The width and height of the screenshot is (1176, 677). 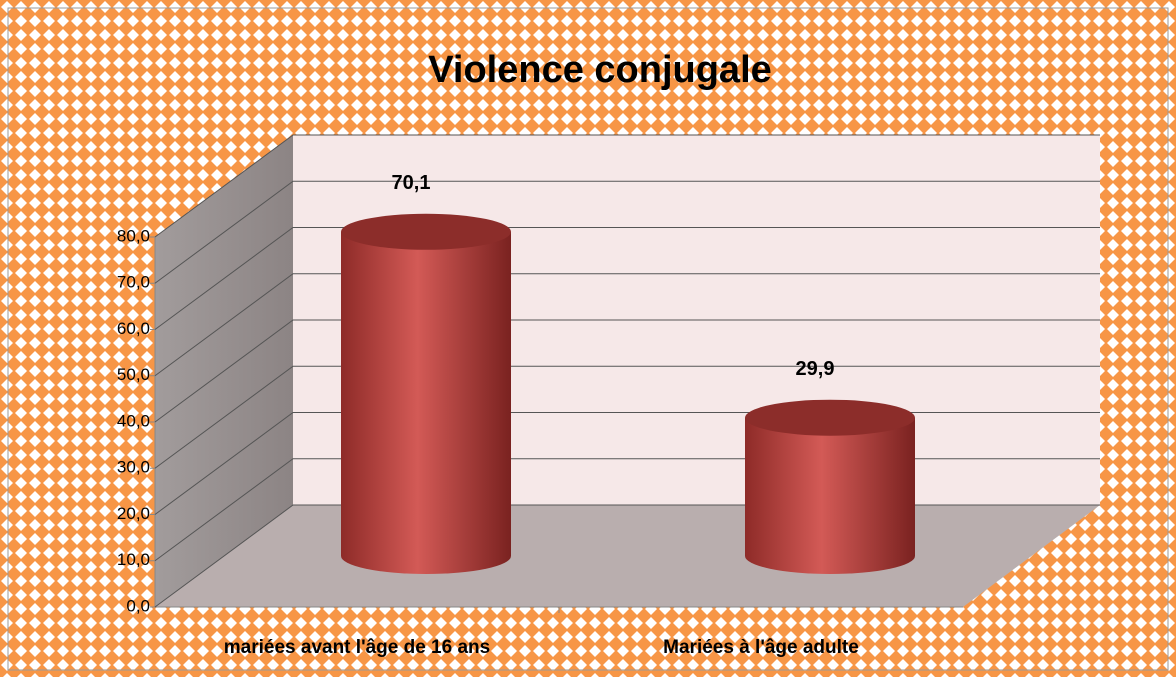 What do you see at coordinates (815, 369) in the screenshot?
I see `data-label: 29,9` at bounding box center [815, 369].